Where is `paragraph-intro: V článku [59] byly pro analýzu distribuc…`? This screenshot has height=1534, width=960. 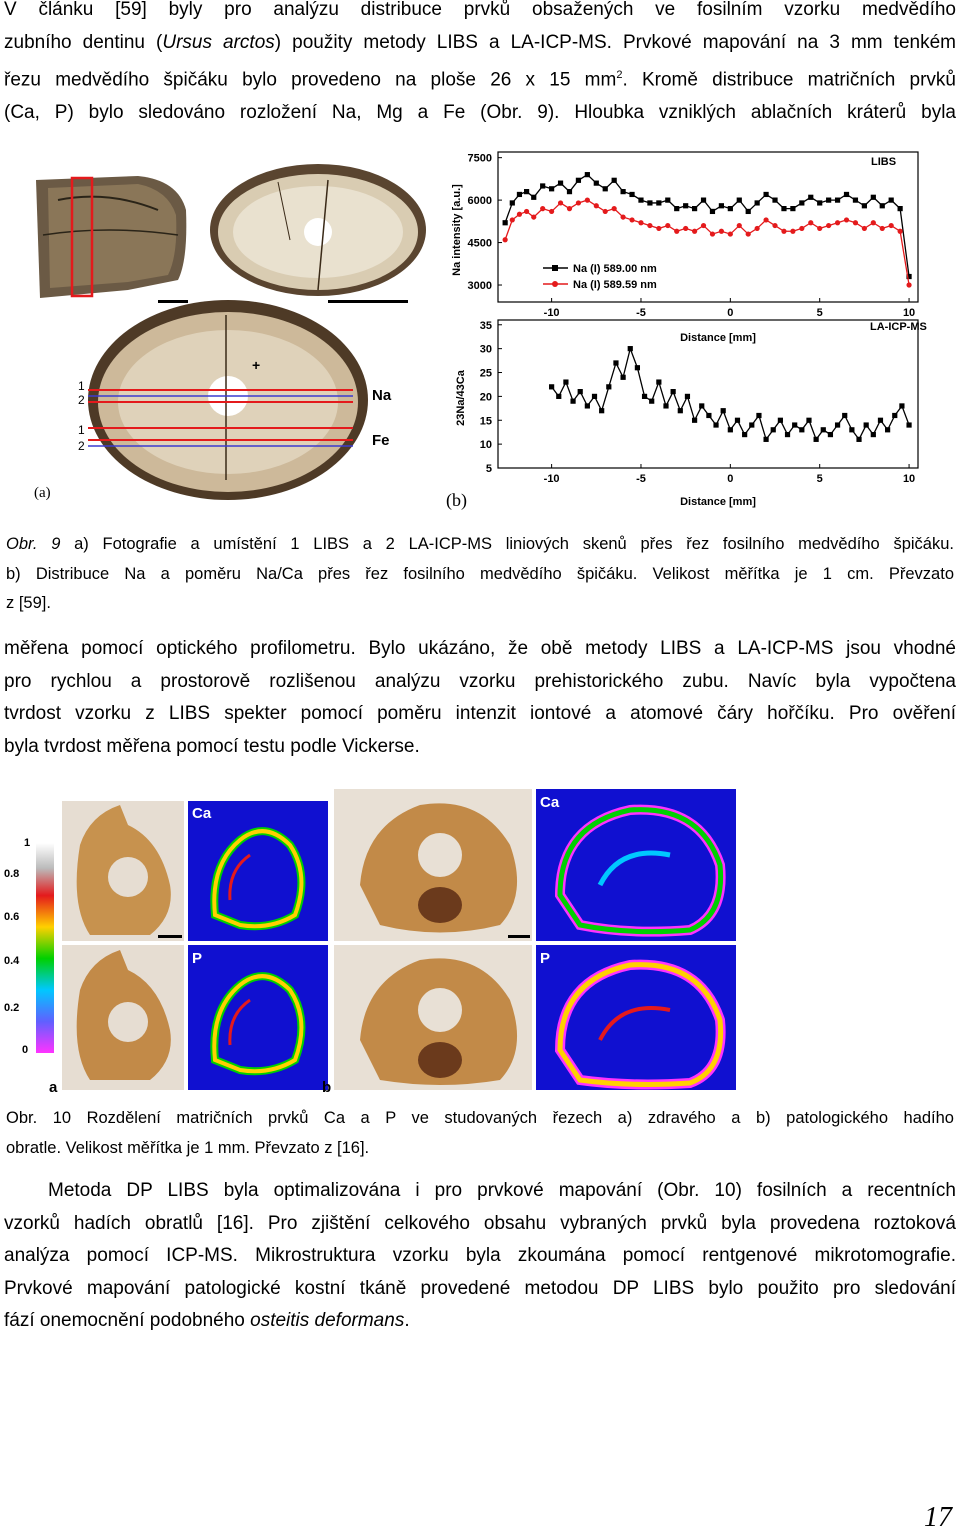
paragraph-intro: V článku [59] byly pro analýzu distribuc… is located at coordinates (480, 64).